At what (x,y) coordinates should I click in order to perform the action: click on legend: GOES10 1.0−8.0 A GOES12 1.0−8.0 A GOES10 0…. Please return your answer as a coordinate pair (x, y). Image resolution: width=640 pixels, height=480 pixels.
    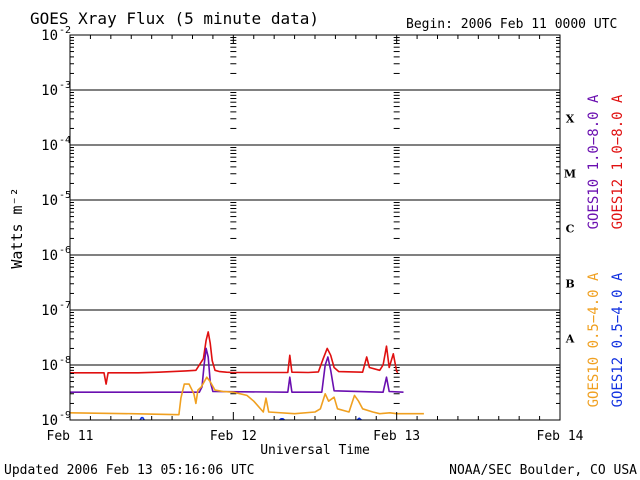
    Looking at the image, I should click on (606, 250).